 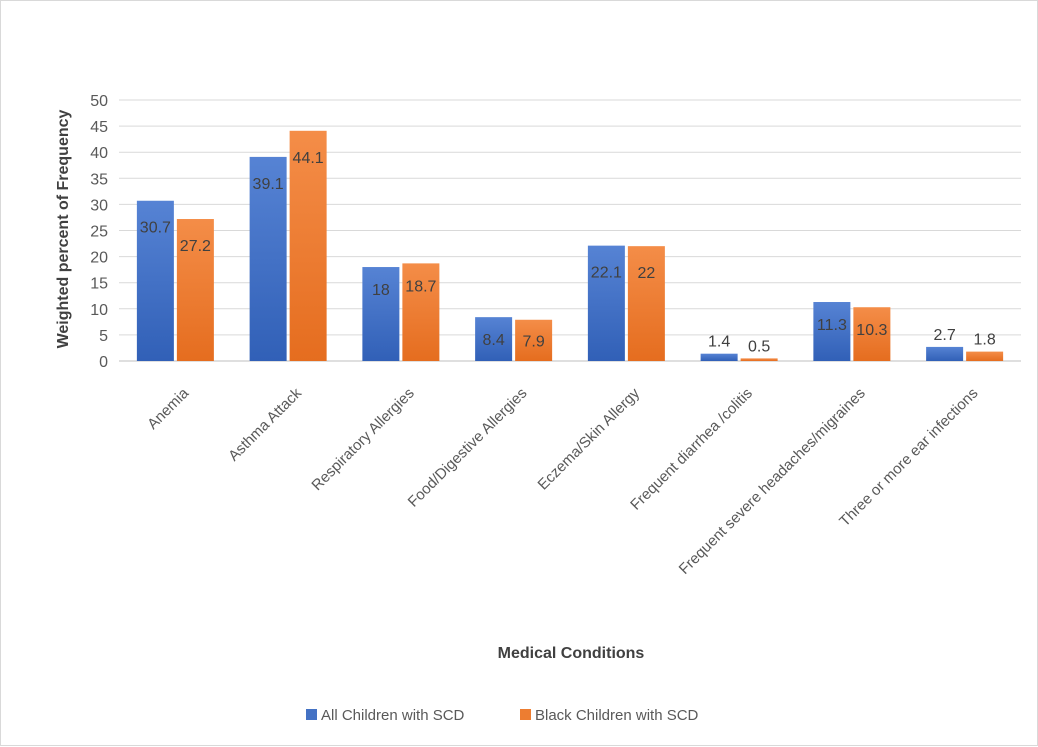 I want to click on bar-black-children-with-scd-frequent-diarrhea-colitis, so click(x=759, y=359).